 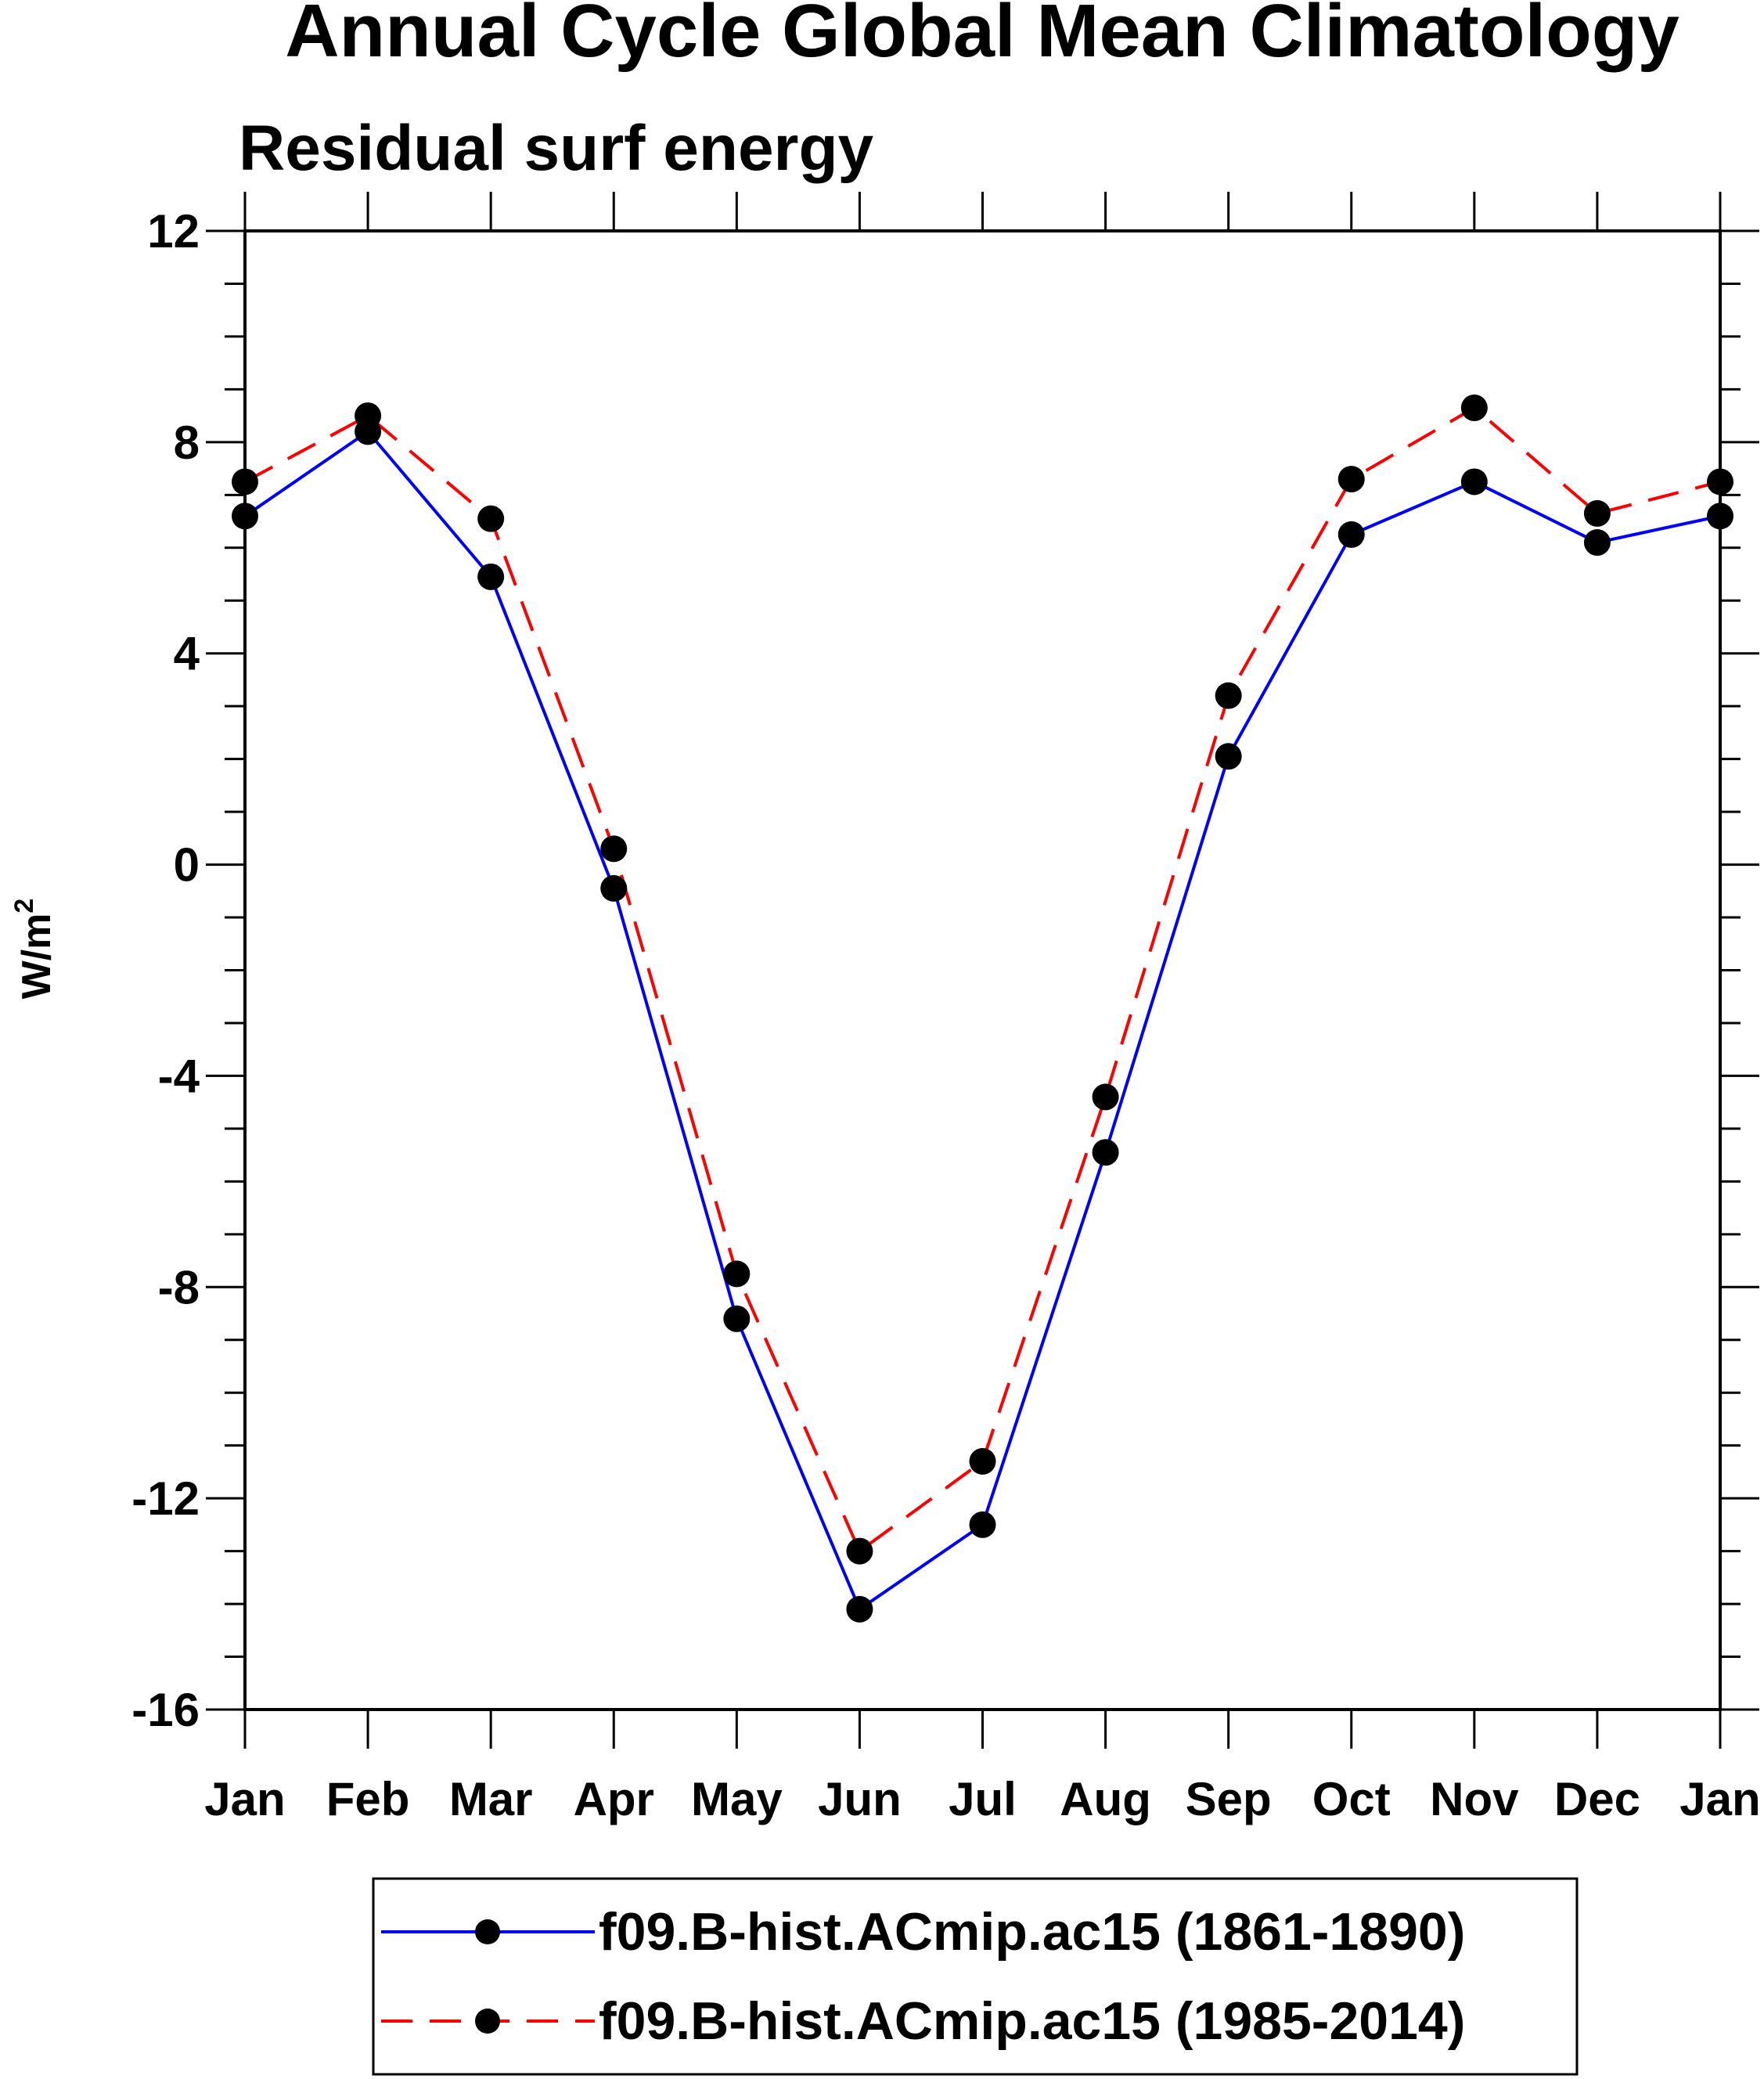 I want to click on y-axis-label: W/m2, so click(x=34, y=950).